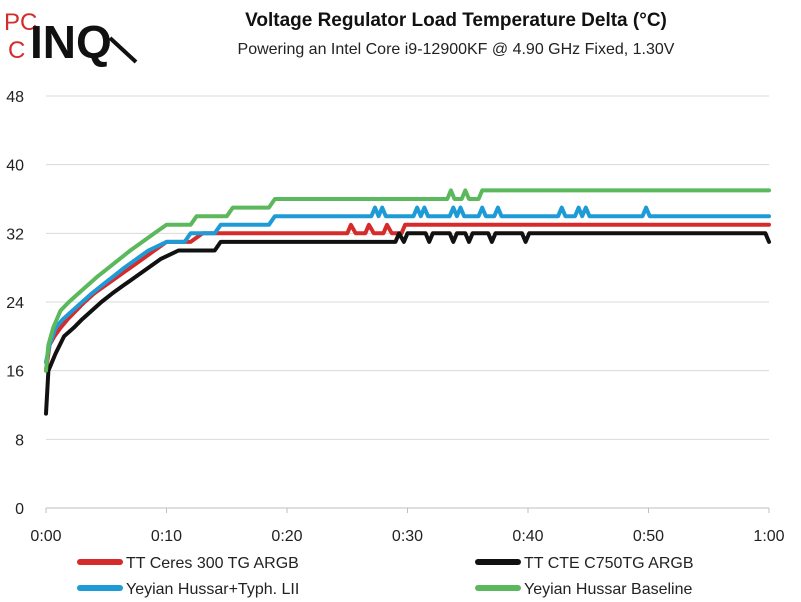  What do you see at coordinates (123, 50) in the screenshot?
I see `logo-slash-mark` at bounding box center [123, 50].